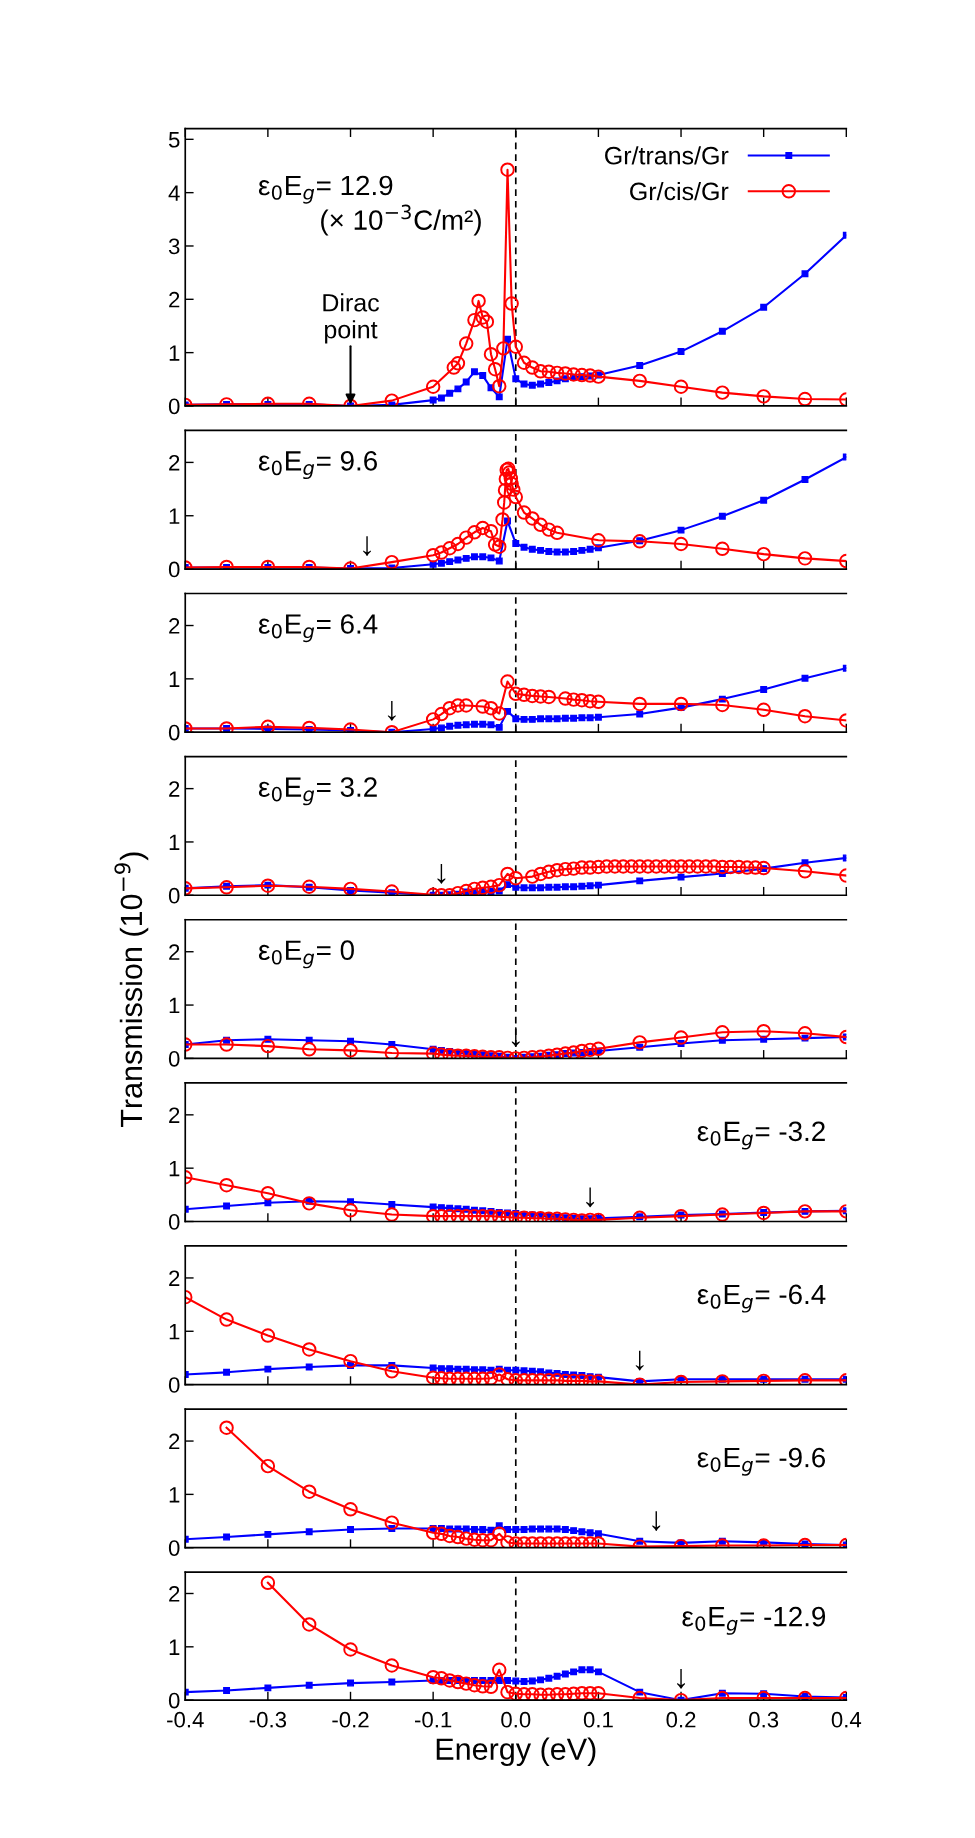 This screenshot has width=975, height=1838. I want to click on x-tick-label: -0.3, so click(268, 1719).